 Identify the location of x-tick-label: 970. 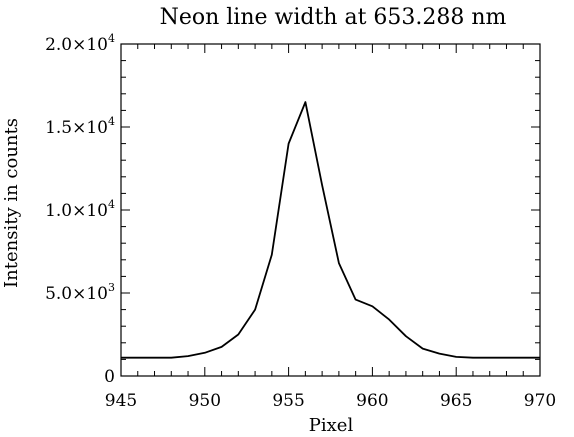
(540, 401).